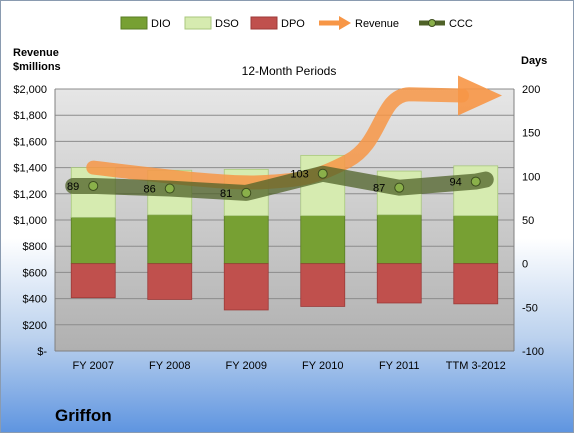 The width and height of the screenshot is (574, 434). Describe the element at coordinates (377, 24) in the screenshot. I see `legend-label: Revenue` at that location.